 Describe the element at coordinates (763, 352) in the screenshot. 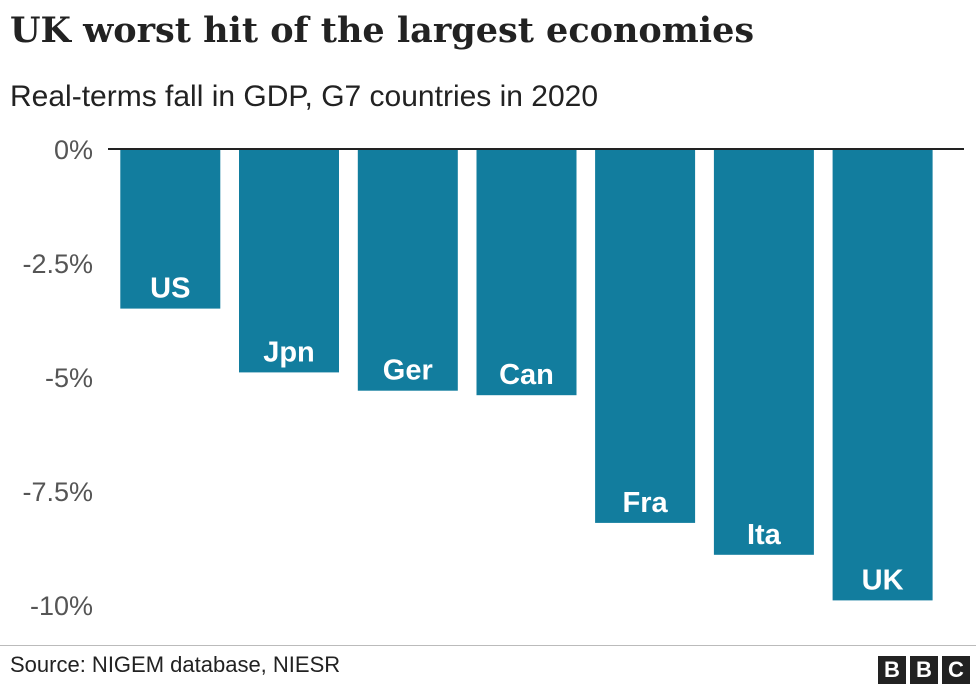

I see `bar-ita` at that location.